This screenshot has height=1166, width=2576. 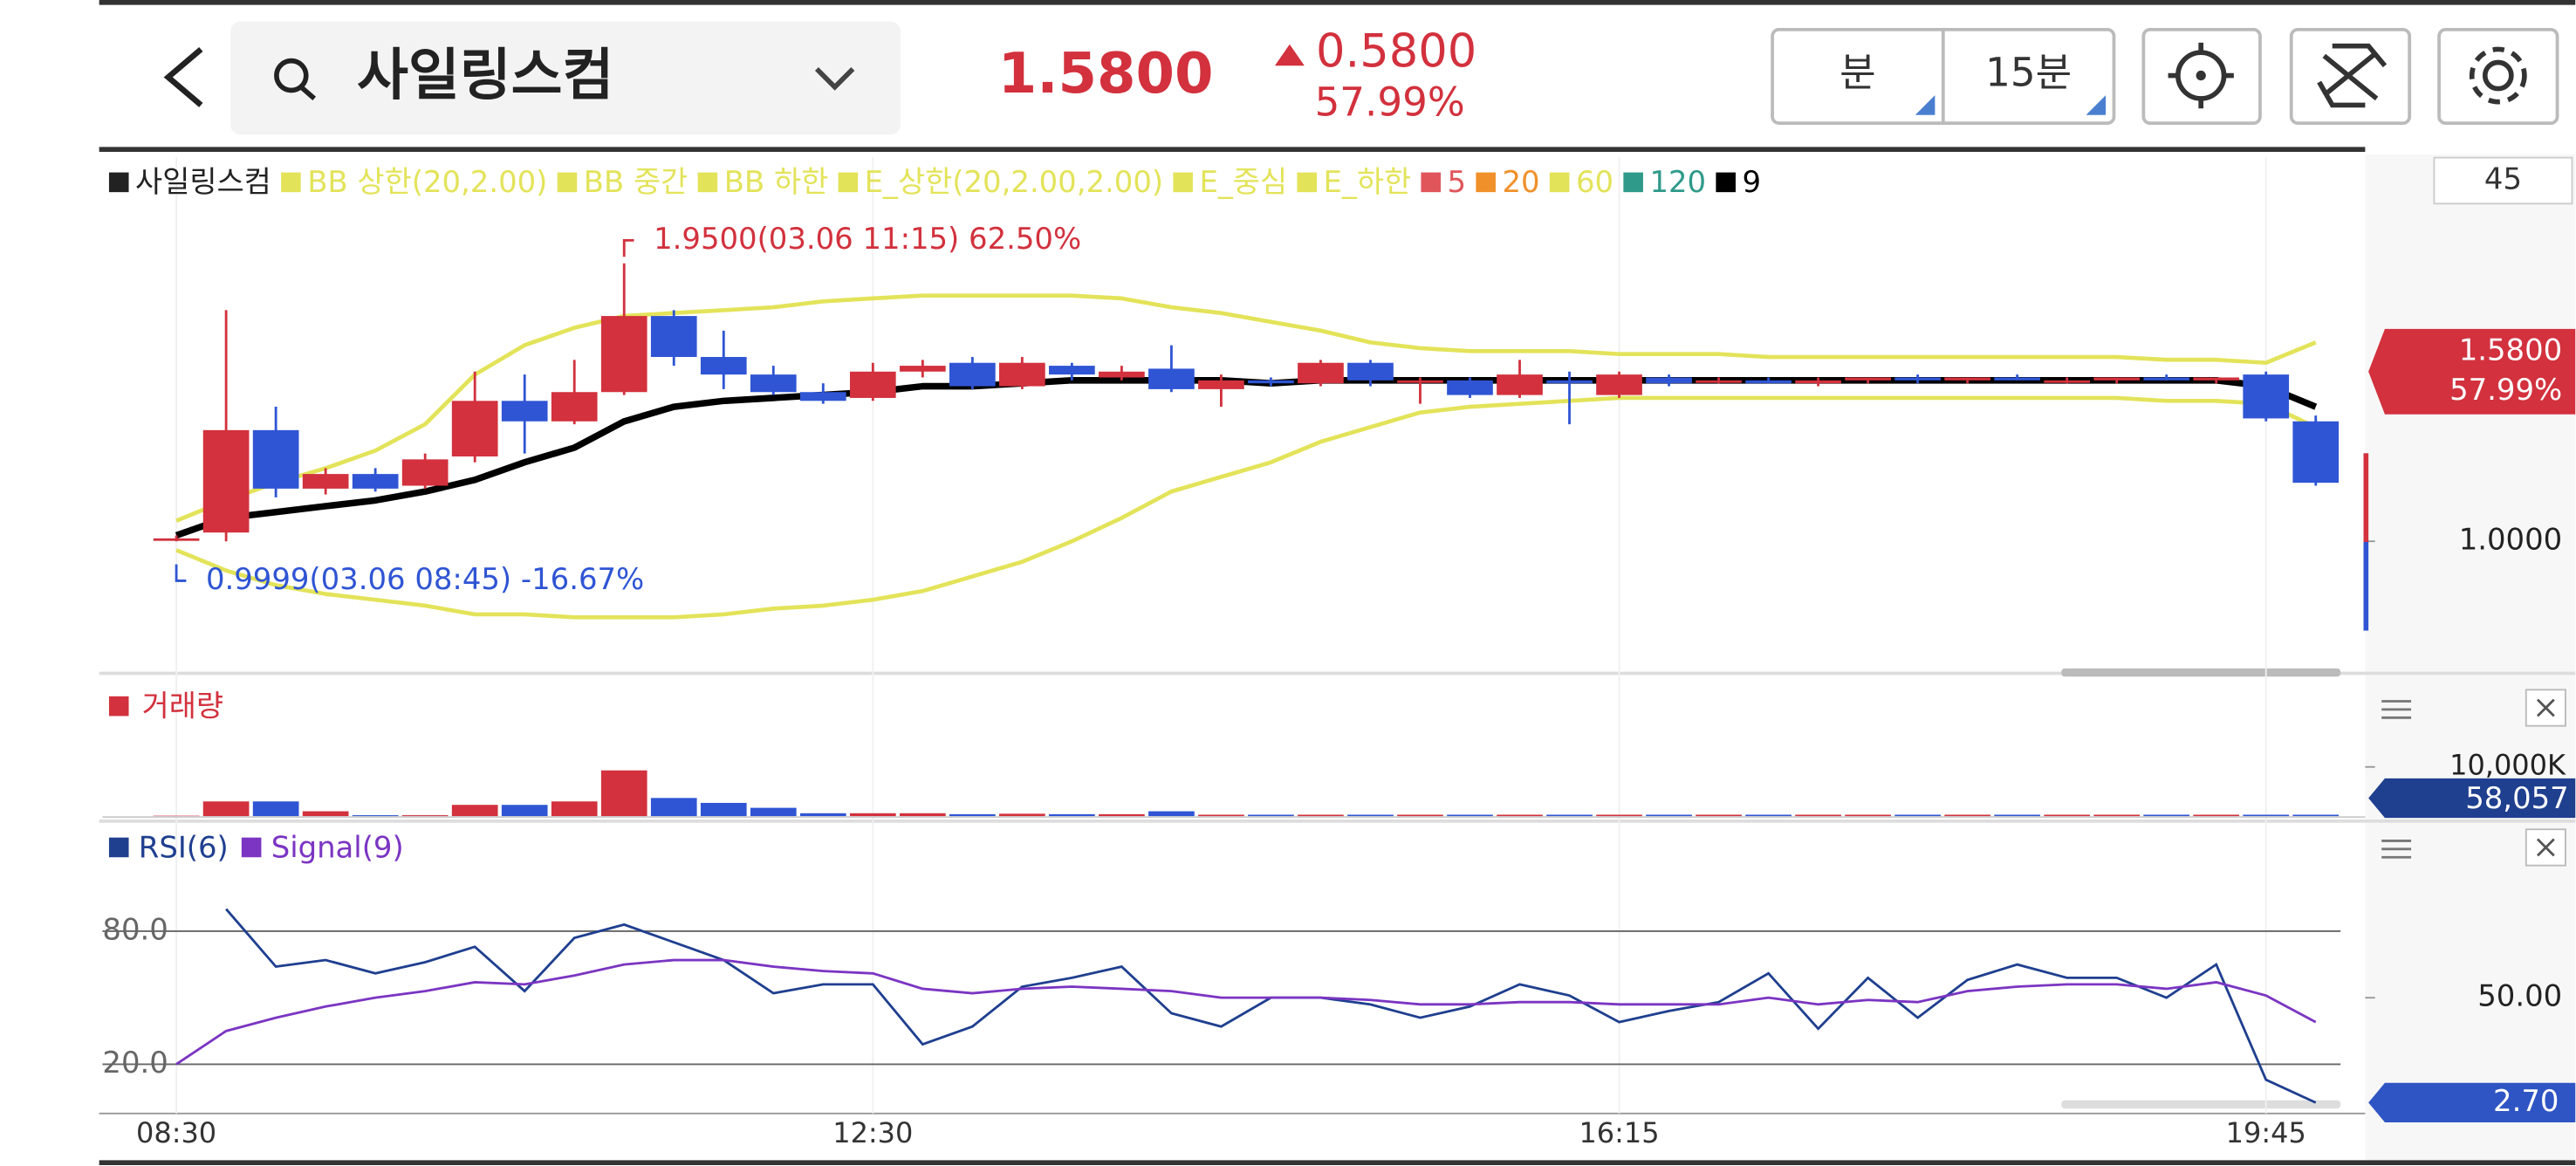 What do you see at coordinates (2503, 178) in the screenshot?
I see `top-label: 45` at bounding box center [2503, 178].